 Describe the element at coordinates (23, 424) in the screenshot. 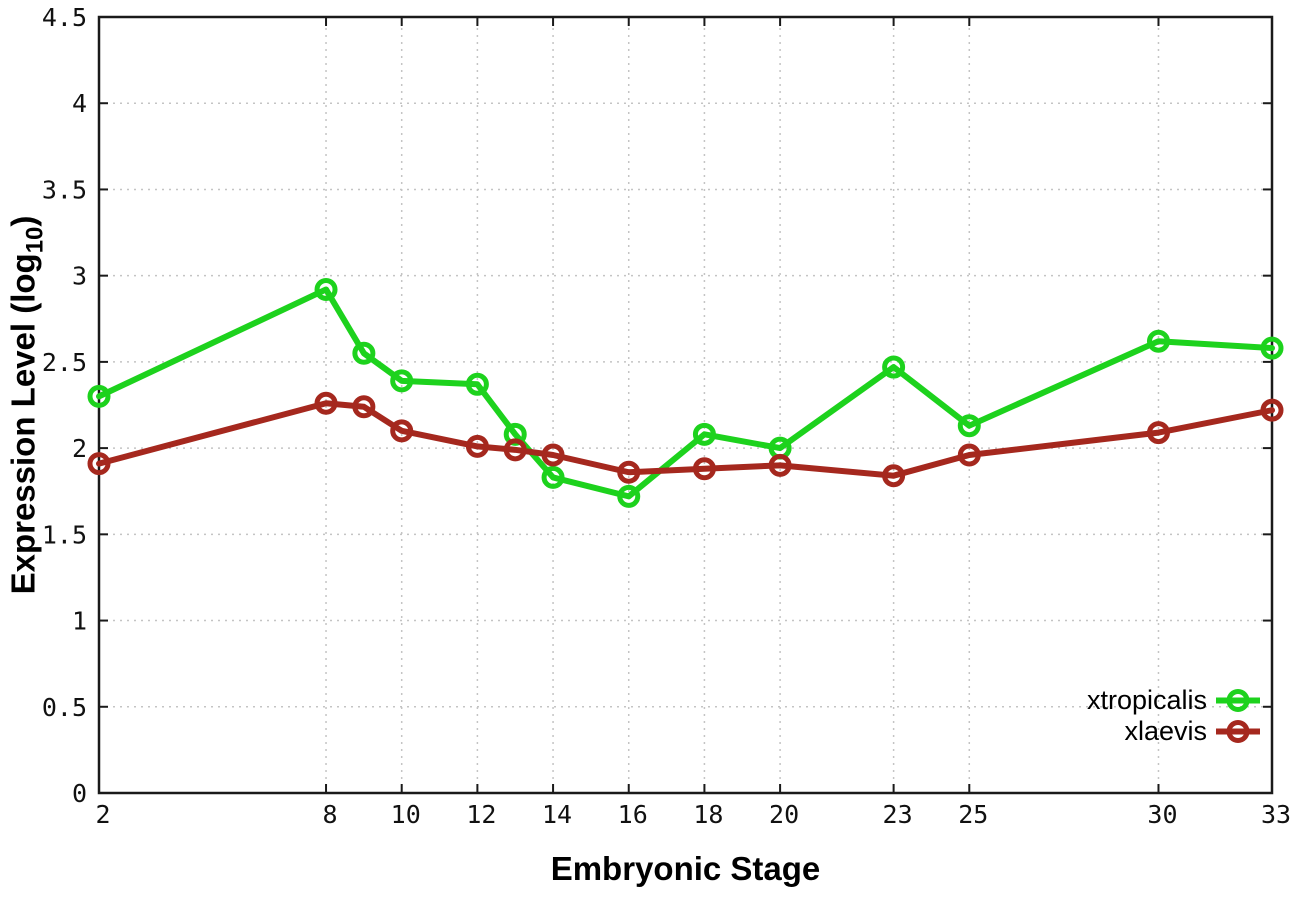

I see `y-axis-title-main: Expression Level (log` at that location.